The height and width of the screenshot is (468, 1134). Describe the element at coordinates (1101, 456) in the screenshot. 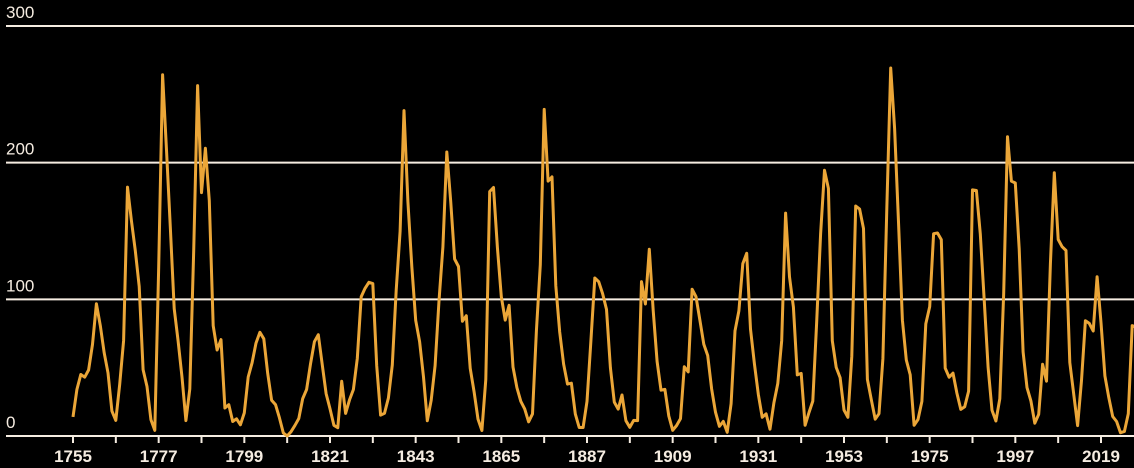

I see `x-tick-label: 2019` at that location.